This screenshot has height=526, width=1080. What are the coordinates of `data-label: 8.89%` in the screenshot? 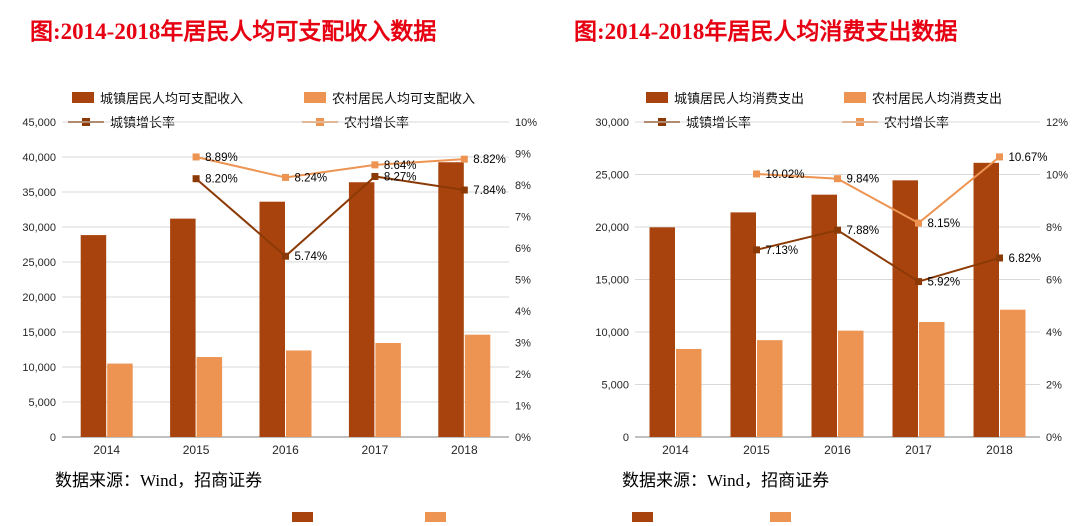 It's located at (221, 158).